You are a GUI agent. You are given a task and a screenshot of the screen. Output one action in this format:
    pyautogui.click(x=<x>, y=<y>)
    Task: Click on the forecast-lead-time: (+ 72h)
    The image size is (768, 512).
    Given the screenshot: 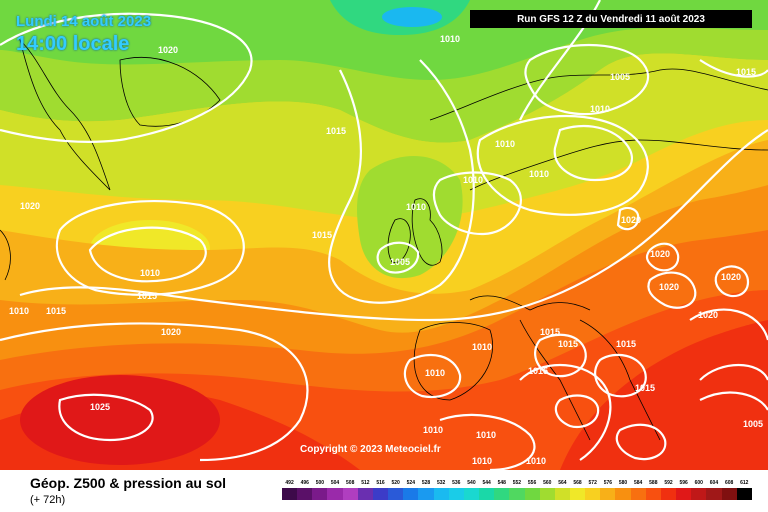 What is the action you would take?
    pyautogui.click(x=48, y=500)
    